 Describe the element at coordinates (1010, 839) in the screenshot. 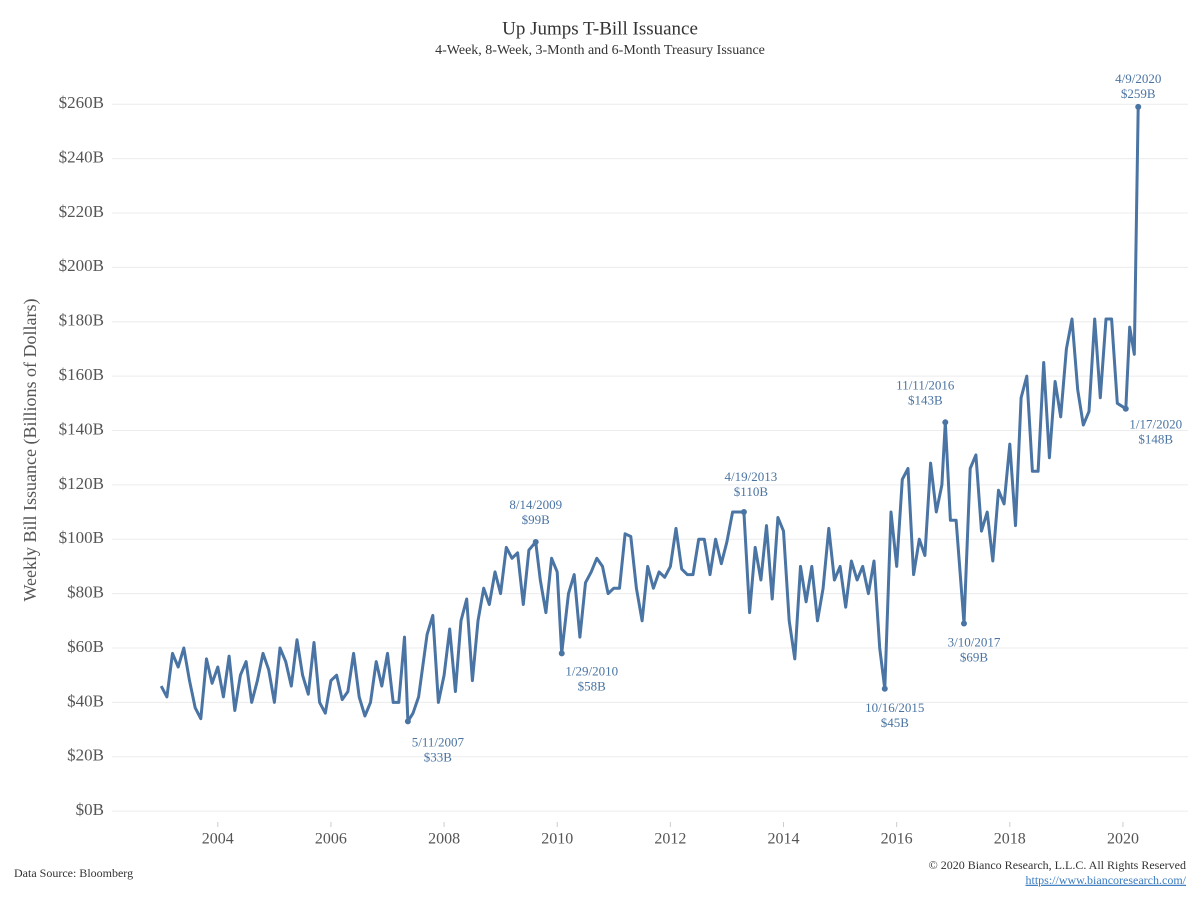

I see `x-tick-label: 2018` at that location.